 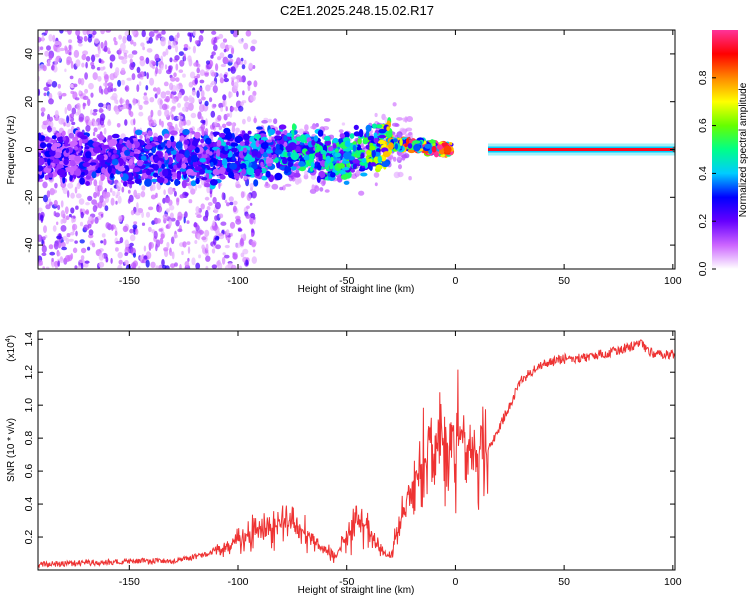 I want to click on x-tick-label: 50, so click(x=564, y=281).